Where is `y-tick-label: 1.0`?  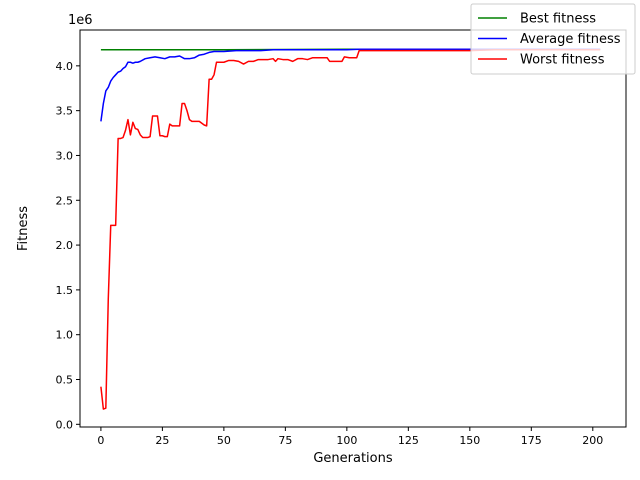 y-tick-label: 1.0 is located at coordinates (65, 335).